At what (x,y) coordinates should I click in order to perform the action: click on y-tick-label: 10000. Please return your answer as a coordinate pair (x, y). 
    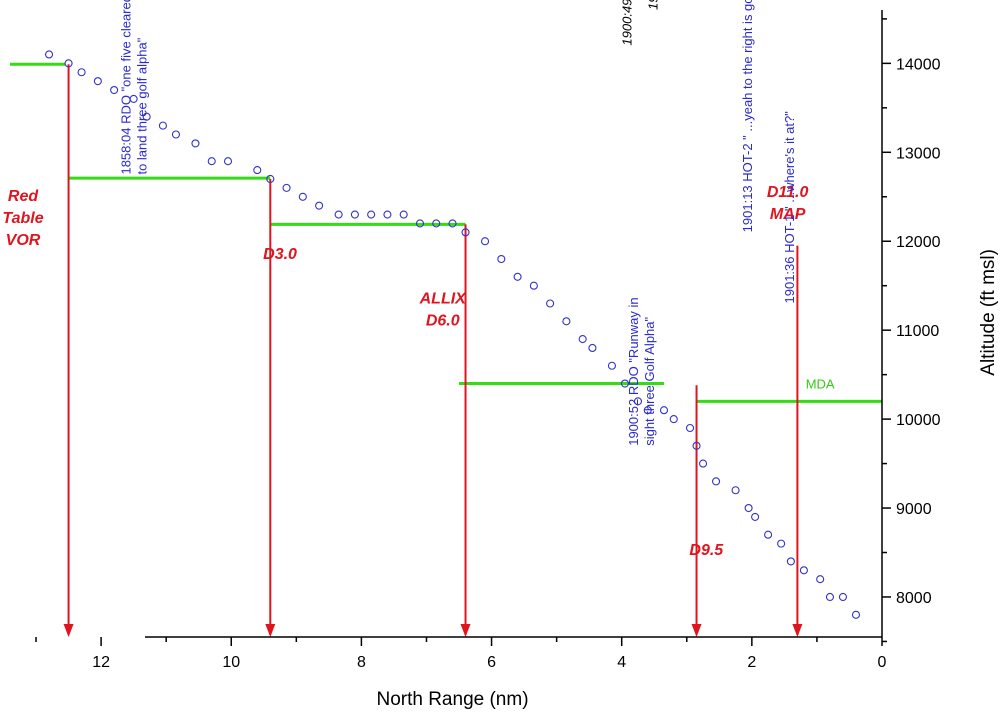
    Looking at the image, I should click on (918, 420).